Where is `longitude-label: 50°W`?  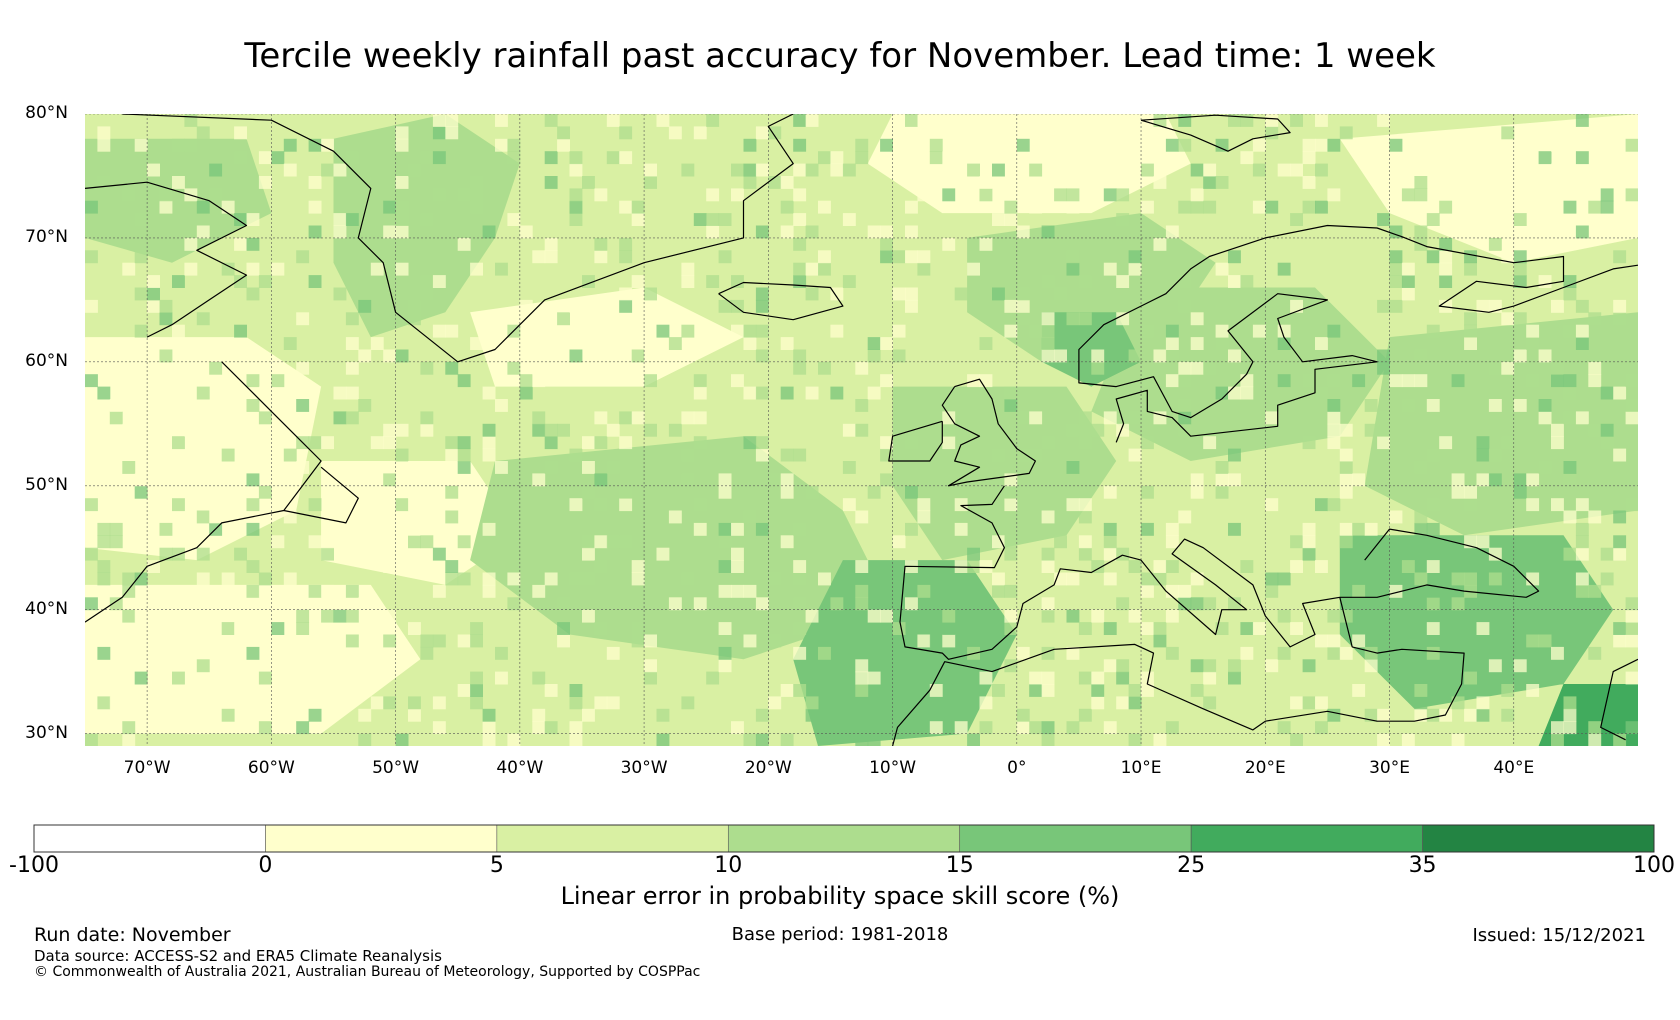
longitude-label: 50°W is located at coordinates (396, 768).